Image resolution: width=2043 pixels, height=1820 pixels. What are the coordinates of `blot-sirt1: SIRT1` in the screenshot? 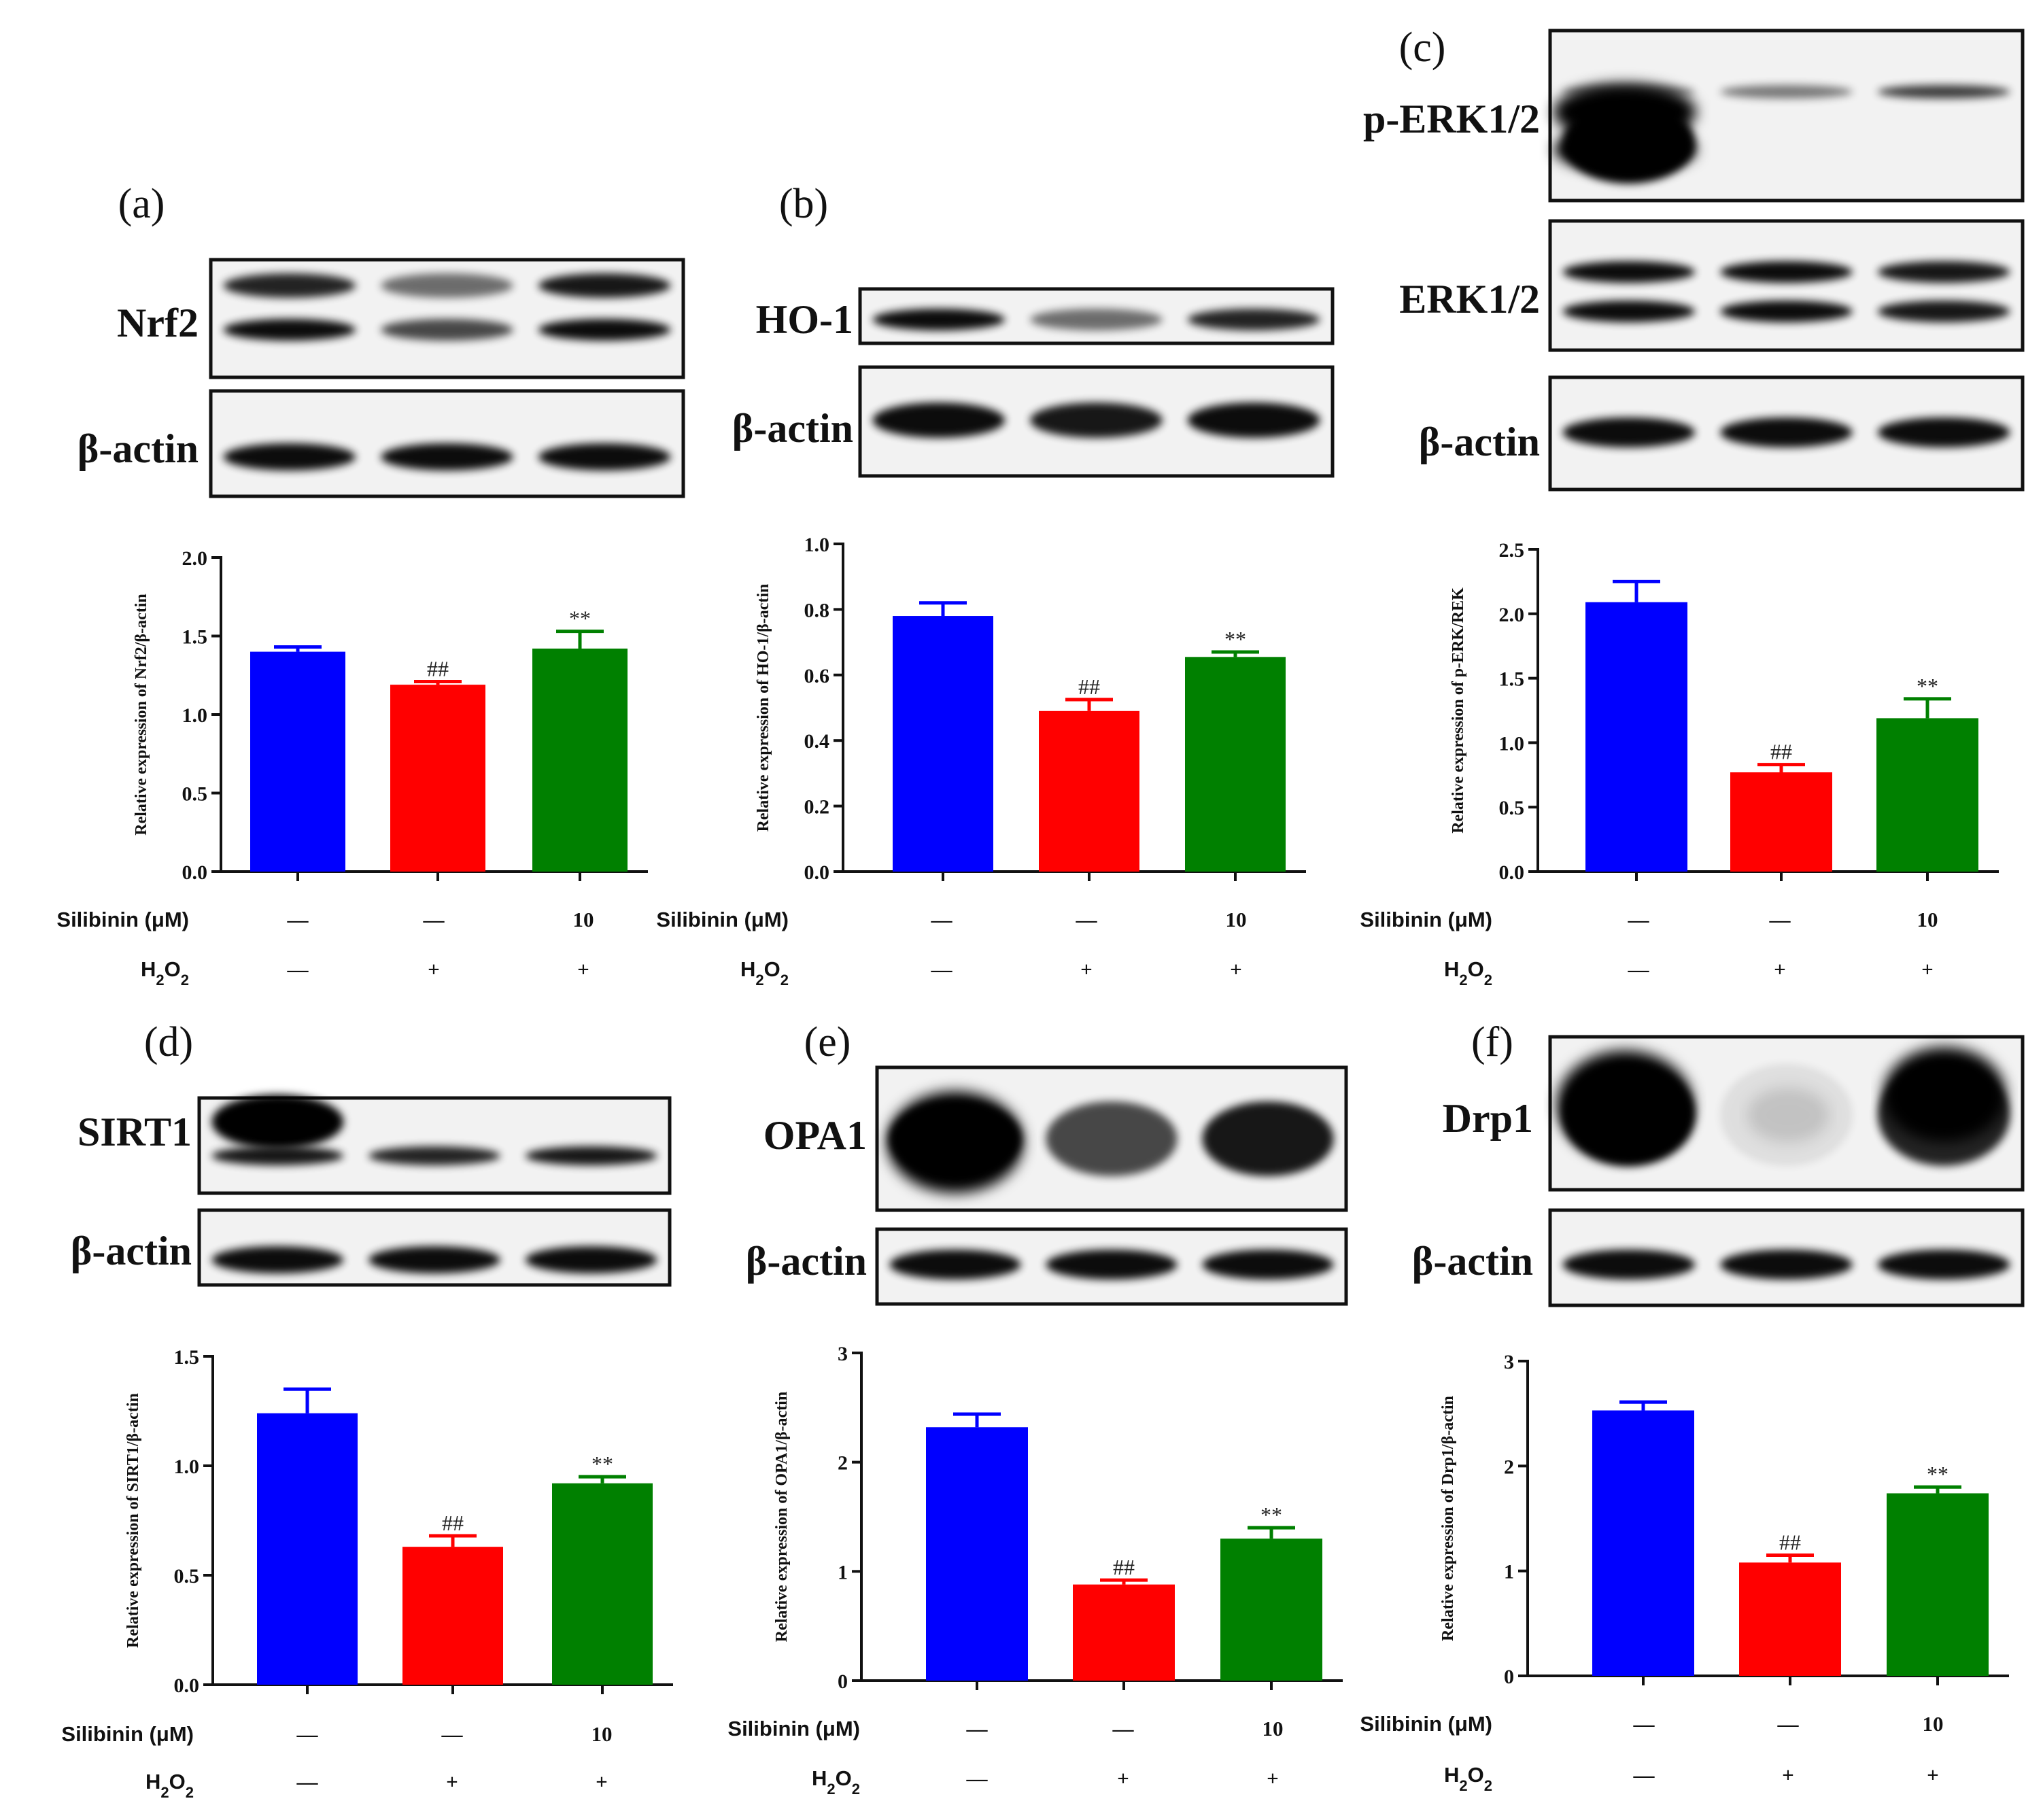 It's located at (375, 1145).